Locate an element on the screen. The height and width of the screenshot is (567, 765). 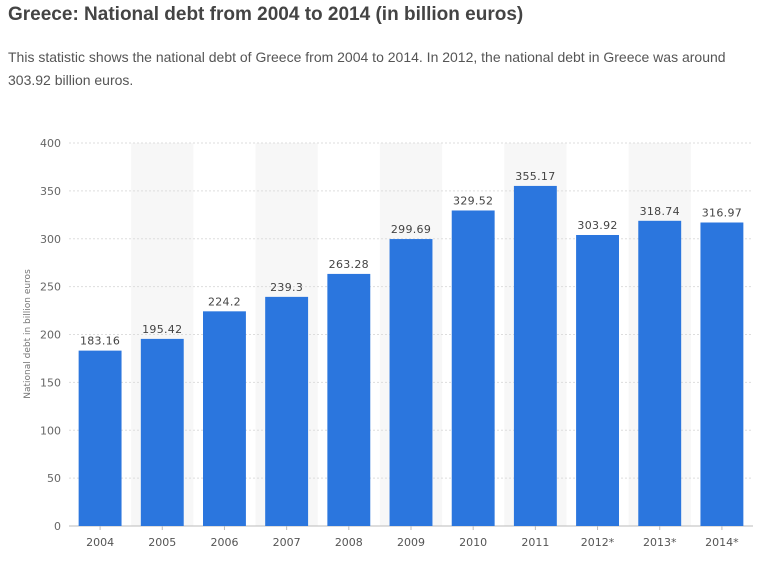
x-tick-label: 2013* is located at coordinates (660, 542).